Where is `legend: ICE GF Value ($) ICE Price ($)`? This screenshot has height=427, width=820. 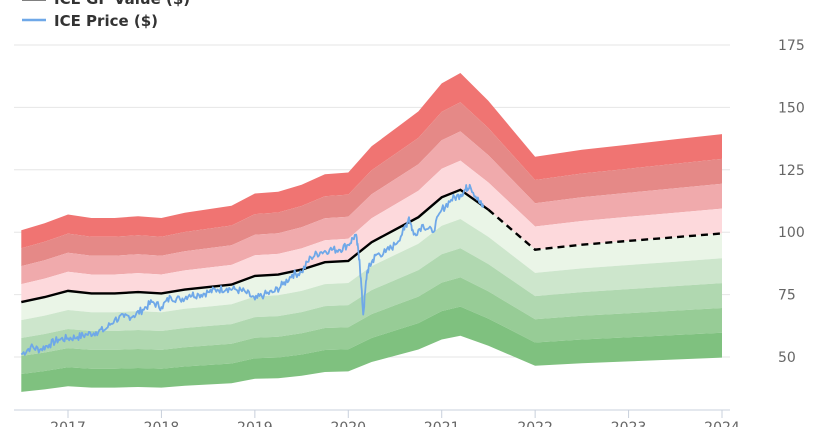
legend: ICE GF Value ($) ICE Price ($) is located at coordinates (106, 15).